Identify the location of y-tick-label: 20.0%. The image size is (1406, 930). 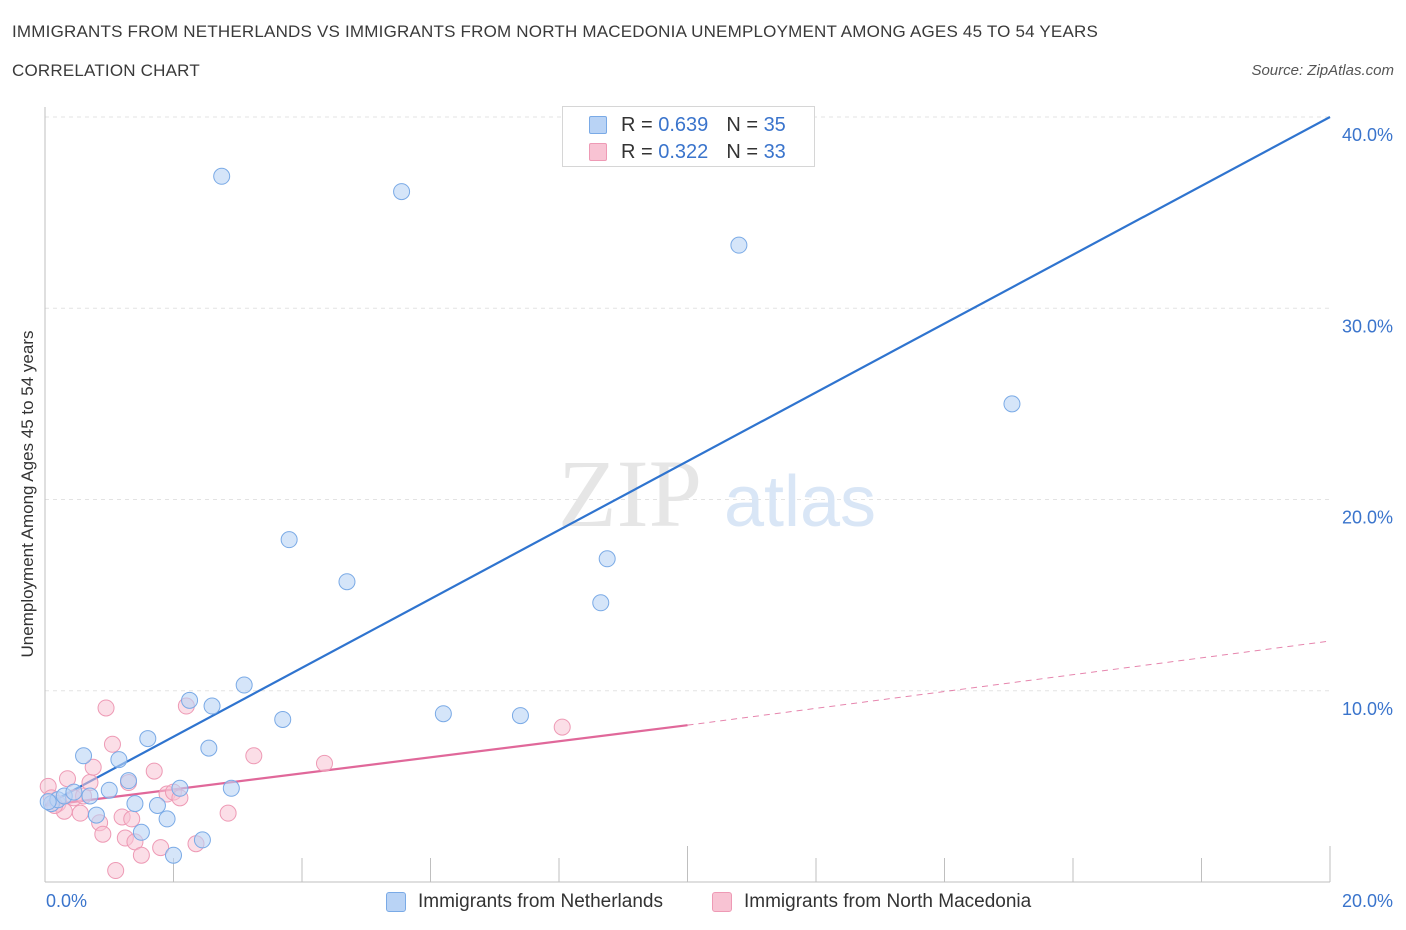
(1367, 518).